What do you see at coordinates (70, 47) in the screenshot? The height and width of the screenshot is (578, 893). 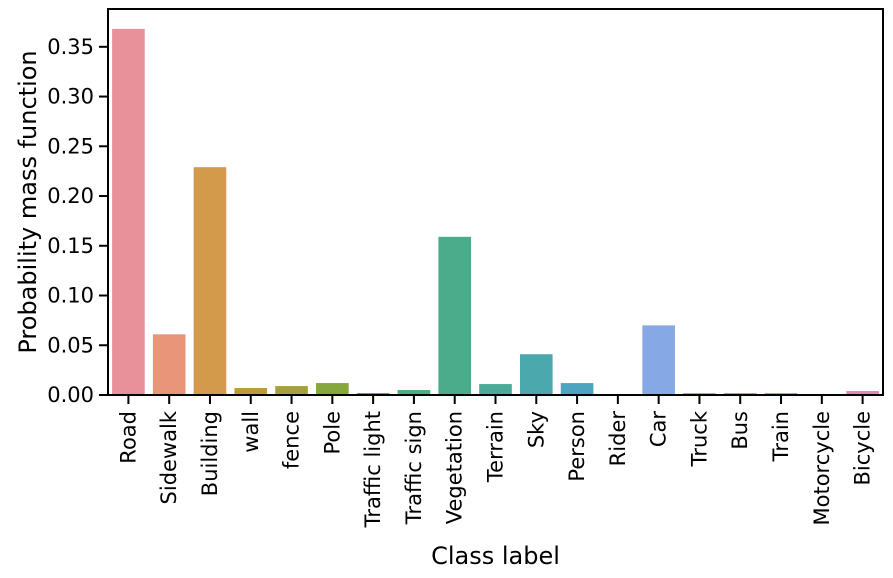 I see `y-tick-label: 0.35` at bounding box center [70, 47].